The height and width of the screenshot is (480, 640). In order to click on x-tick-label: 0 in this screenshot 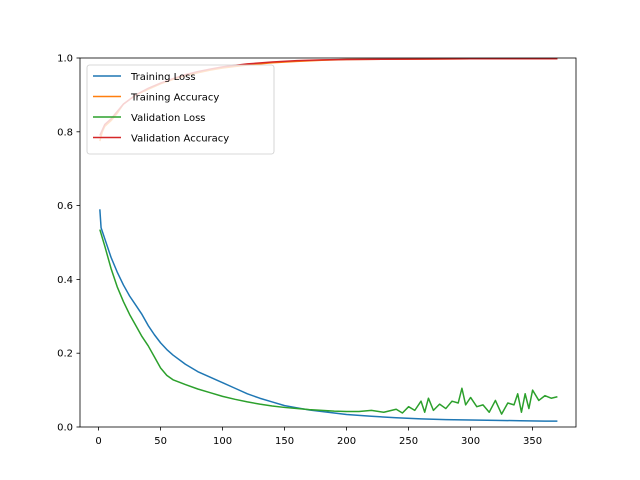, I will do `click(98, 441)`.